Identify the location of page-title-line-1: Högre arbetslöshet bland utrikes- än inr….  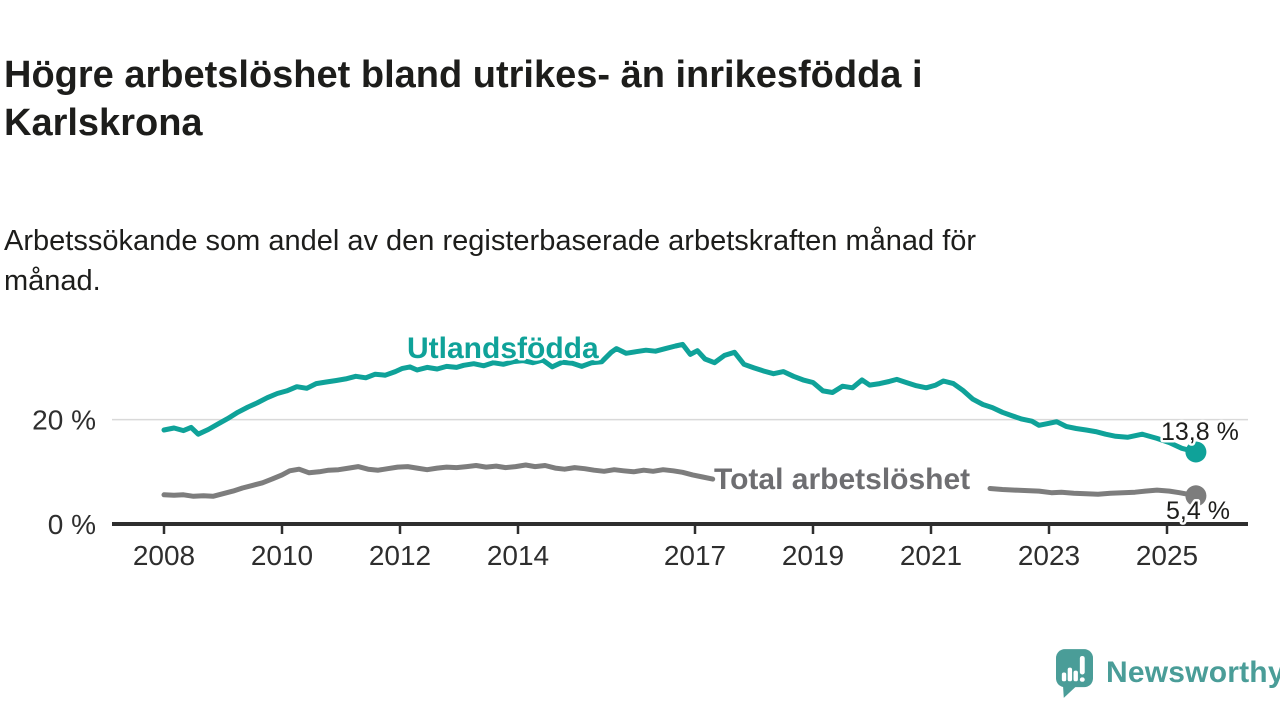
(463, 75).